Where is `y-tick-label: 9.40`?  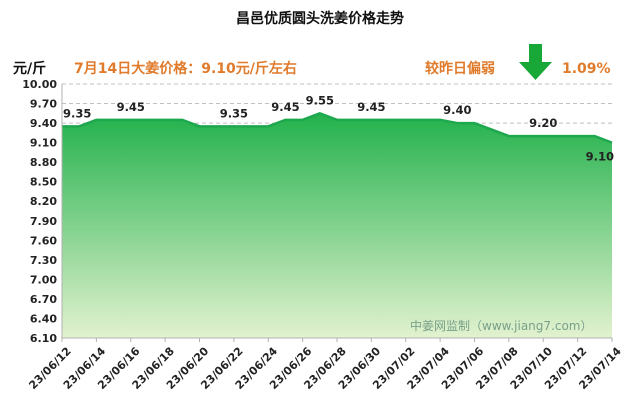 y-tick-label: 9.40 is located at coordinates (43, 123).